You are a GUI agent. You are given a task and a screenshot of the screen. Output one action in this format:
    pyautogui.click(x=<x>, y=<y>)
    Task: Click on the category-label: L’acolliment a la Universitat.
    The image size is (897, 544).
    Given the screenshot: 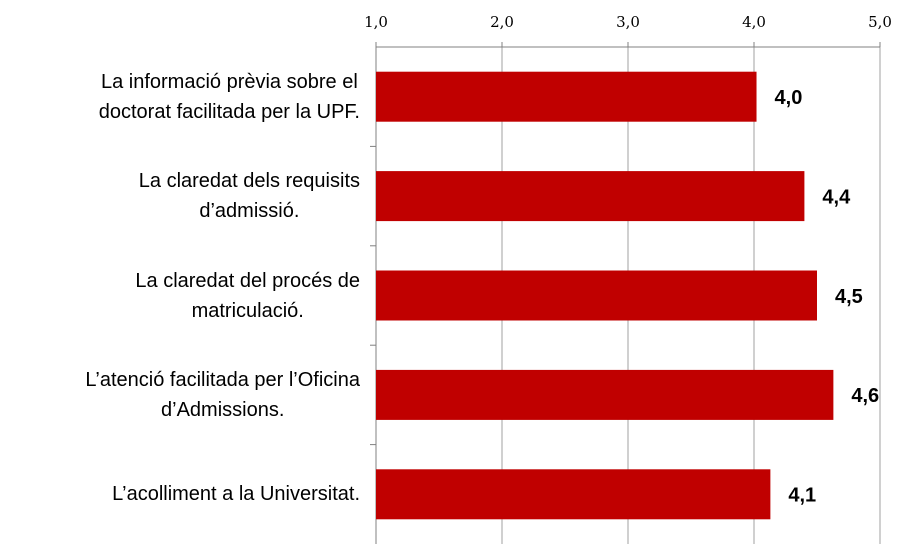 What is the action you would take?
    pyautogui.click(x=236, y=494)
    